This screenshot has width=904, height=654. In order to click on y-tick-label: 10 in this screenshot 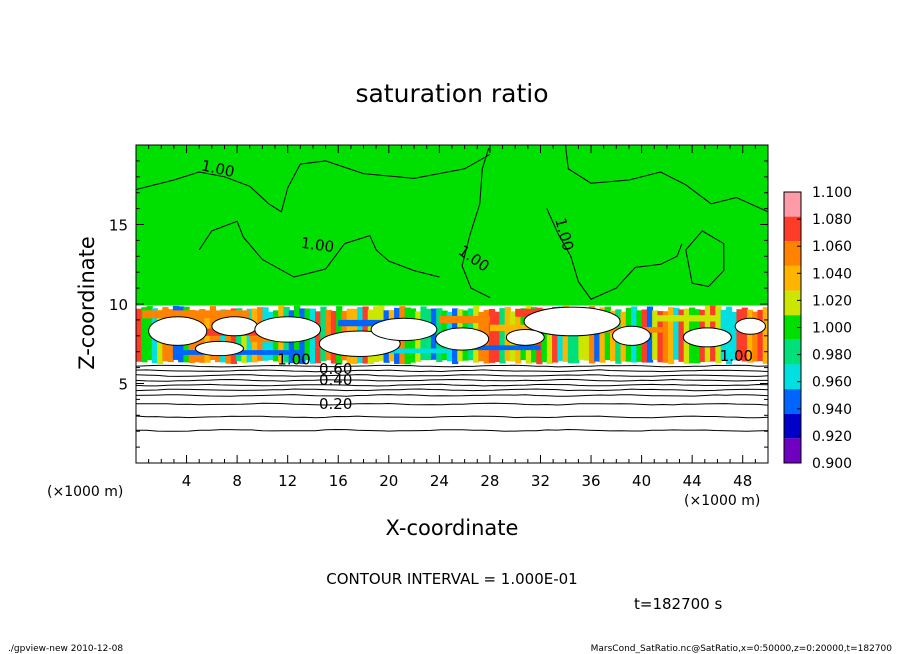, I will do `click(118, 305)`.